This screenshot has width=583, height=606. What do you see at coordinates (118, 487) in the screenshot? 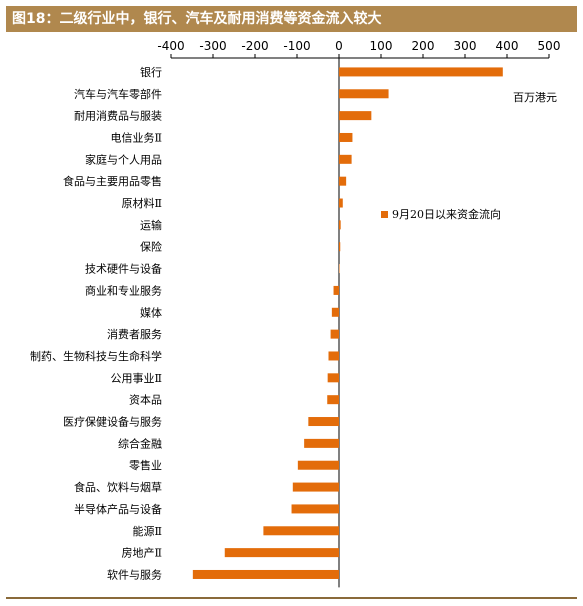
I see `category-label: 食品、饮料与烟草` at bounding box center [118, 487].